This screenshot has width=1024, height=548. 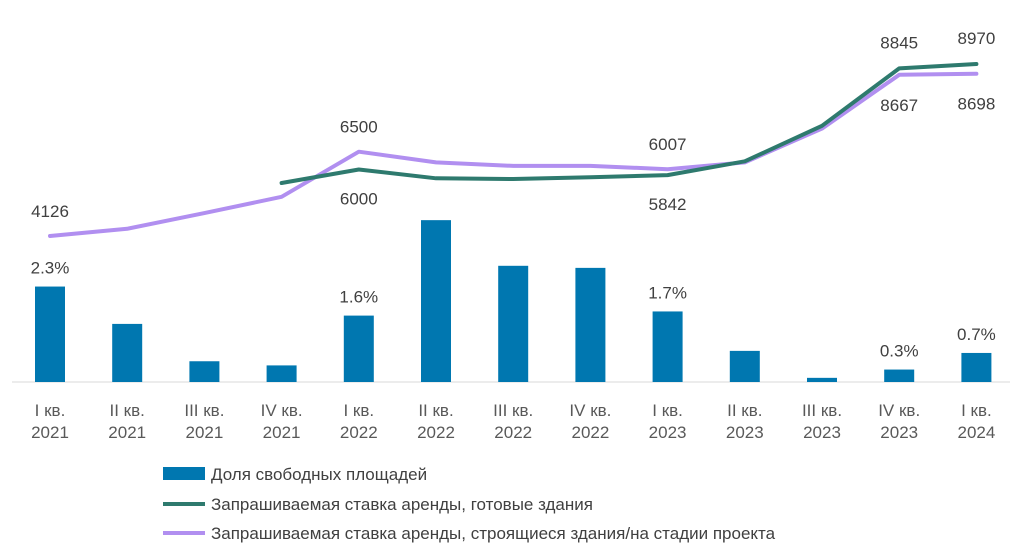 I want to click on line-ready-label-12: 8845, so click(x=899, y=42).